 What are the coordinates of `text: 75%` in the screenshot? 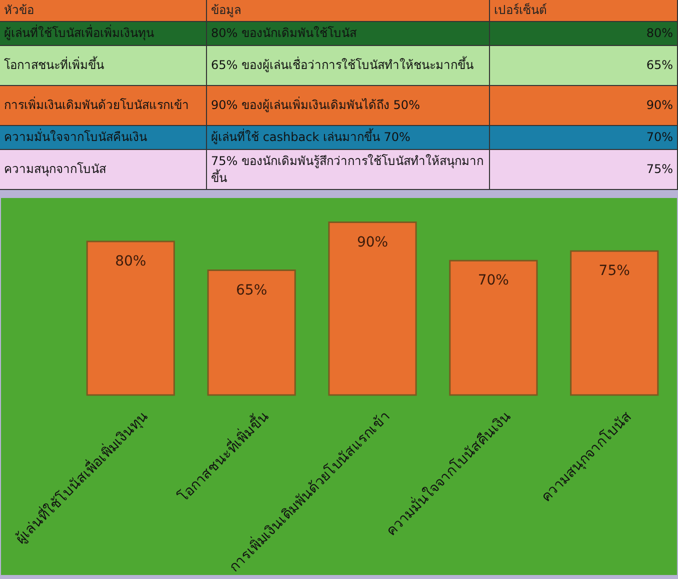 It's located at (659, 169).